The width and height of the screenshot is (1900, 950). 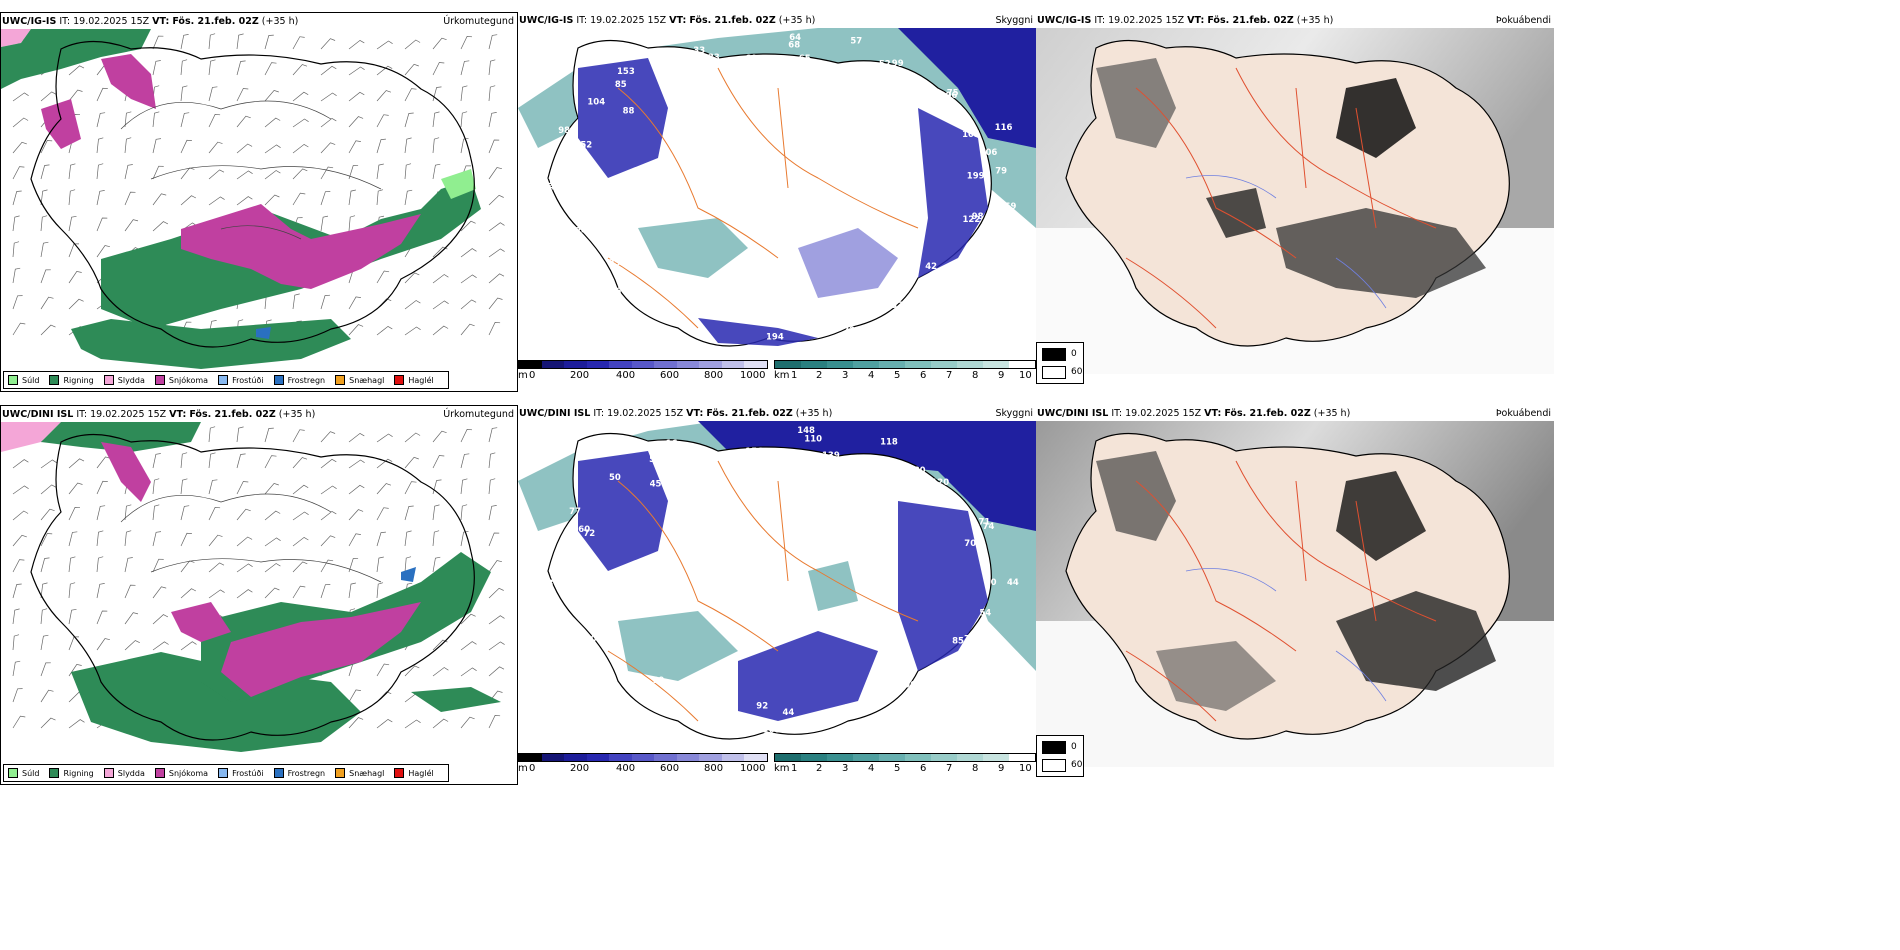 I want to click on visibility-colorbar: km 1 2 3 4 5 6 7 8 9 10, so click(x=905, y=373).